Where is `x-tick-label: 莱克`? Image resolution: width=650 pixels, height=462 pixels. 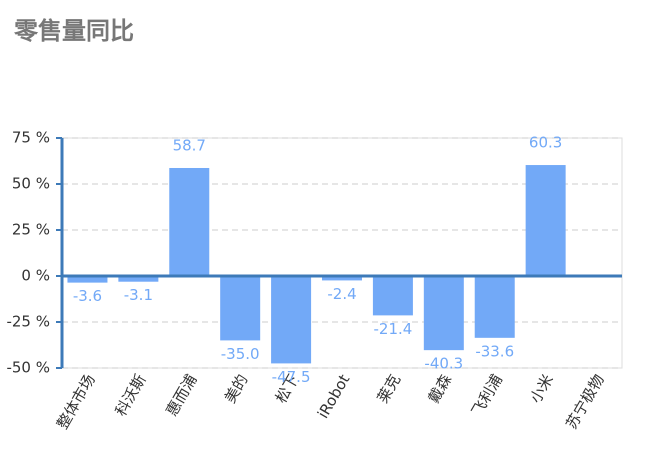
x-tick-label: 莱克 is located at coordinates (389, 388).